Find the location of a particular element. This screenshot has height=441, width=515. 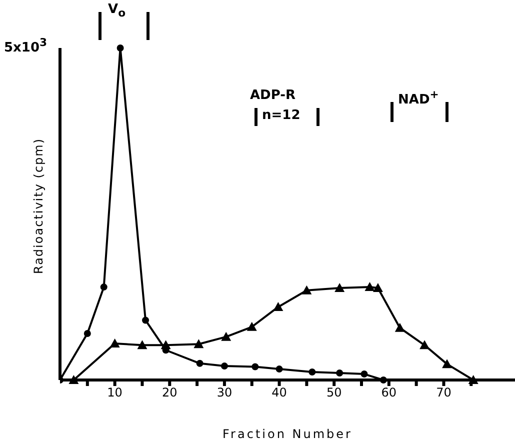

annotation: ADP-R is located at coordinates (273, 95).